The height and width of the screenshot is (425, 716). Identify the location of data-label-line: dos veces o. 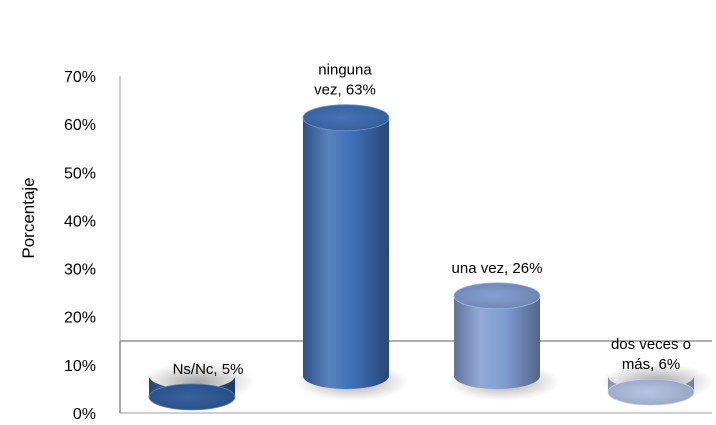
(651, 344).